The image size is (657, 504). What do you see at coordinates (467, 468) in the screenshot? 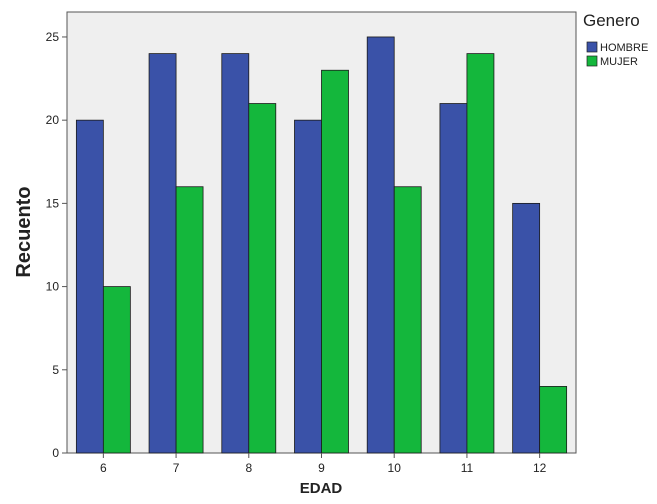
I see `x-tick-label: 11` at bounding box center [467, 468].